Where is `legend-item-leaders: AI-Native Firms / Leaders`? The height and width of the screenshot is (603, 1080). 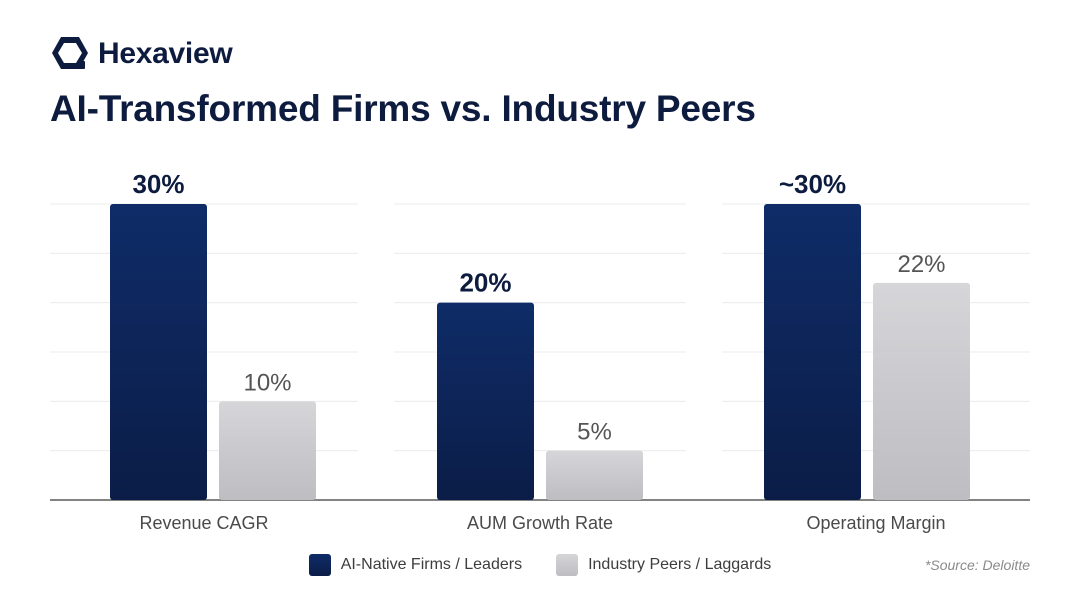
legend-item-leaders: AI-Native Firms / Leaders is located at coordinates (415, 565).